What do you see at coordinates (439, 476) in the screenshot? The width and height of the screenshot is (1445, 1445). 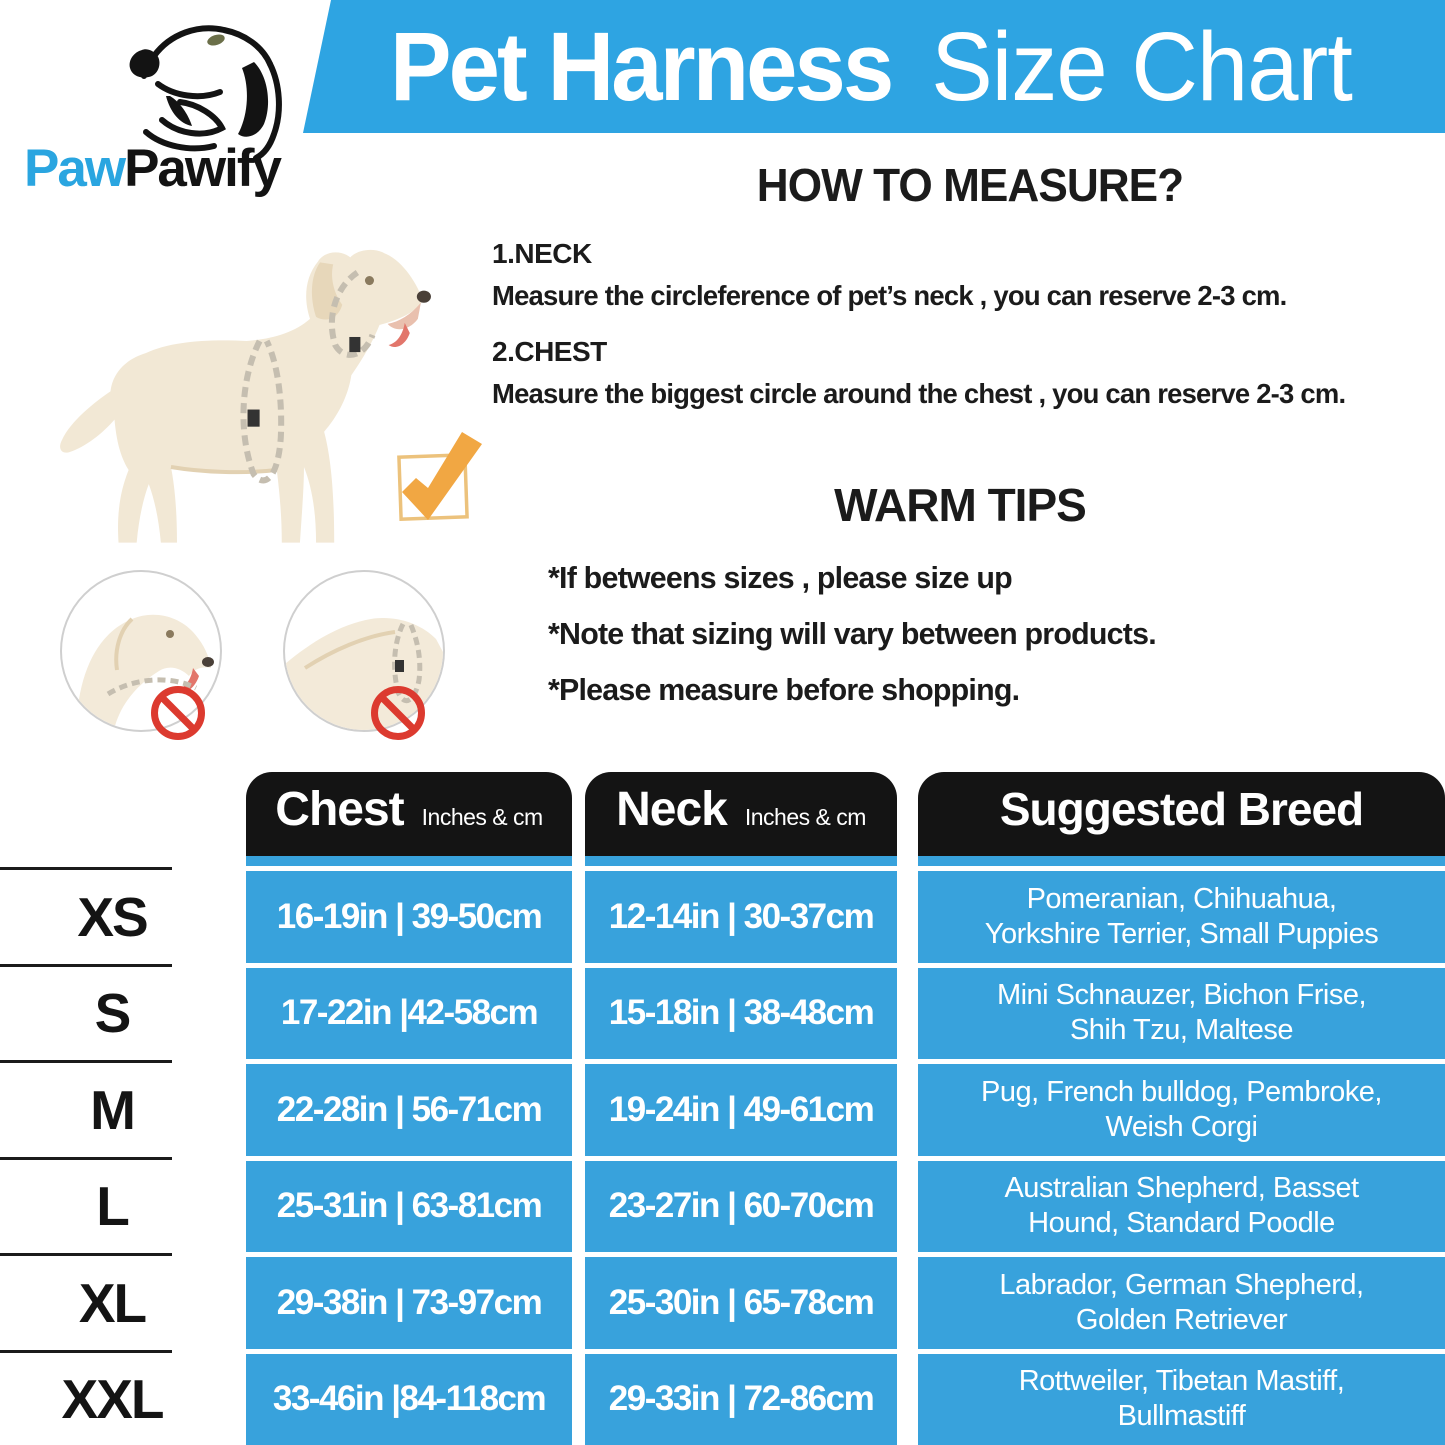 I see `check-icon` at bounding box center [439, 476].